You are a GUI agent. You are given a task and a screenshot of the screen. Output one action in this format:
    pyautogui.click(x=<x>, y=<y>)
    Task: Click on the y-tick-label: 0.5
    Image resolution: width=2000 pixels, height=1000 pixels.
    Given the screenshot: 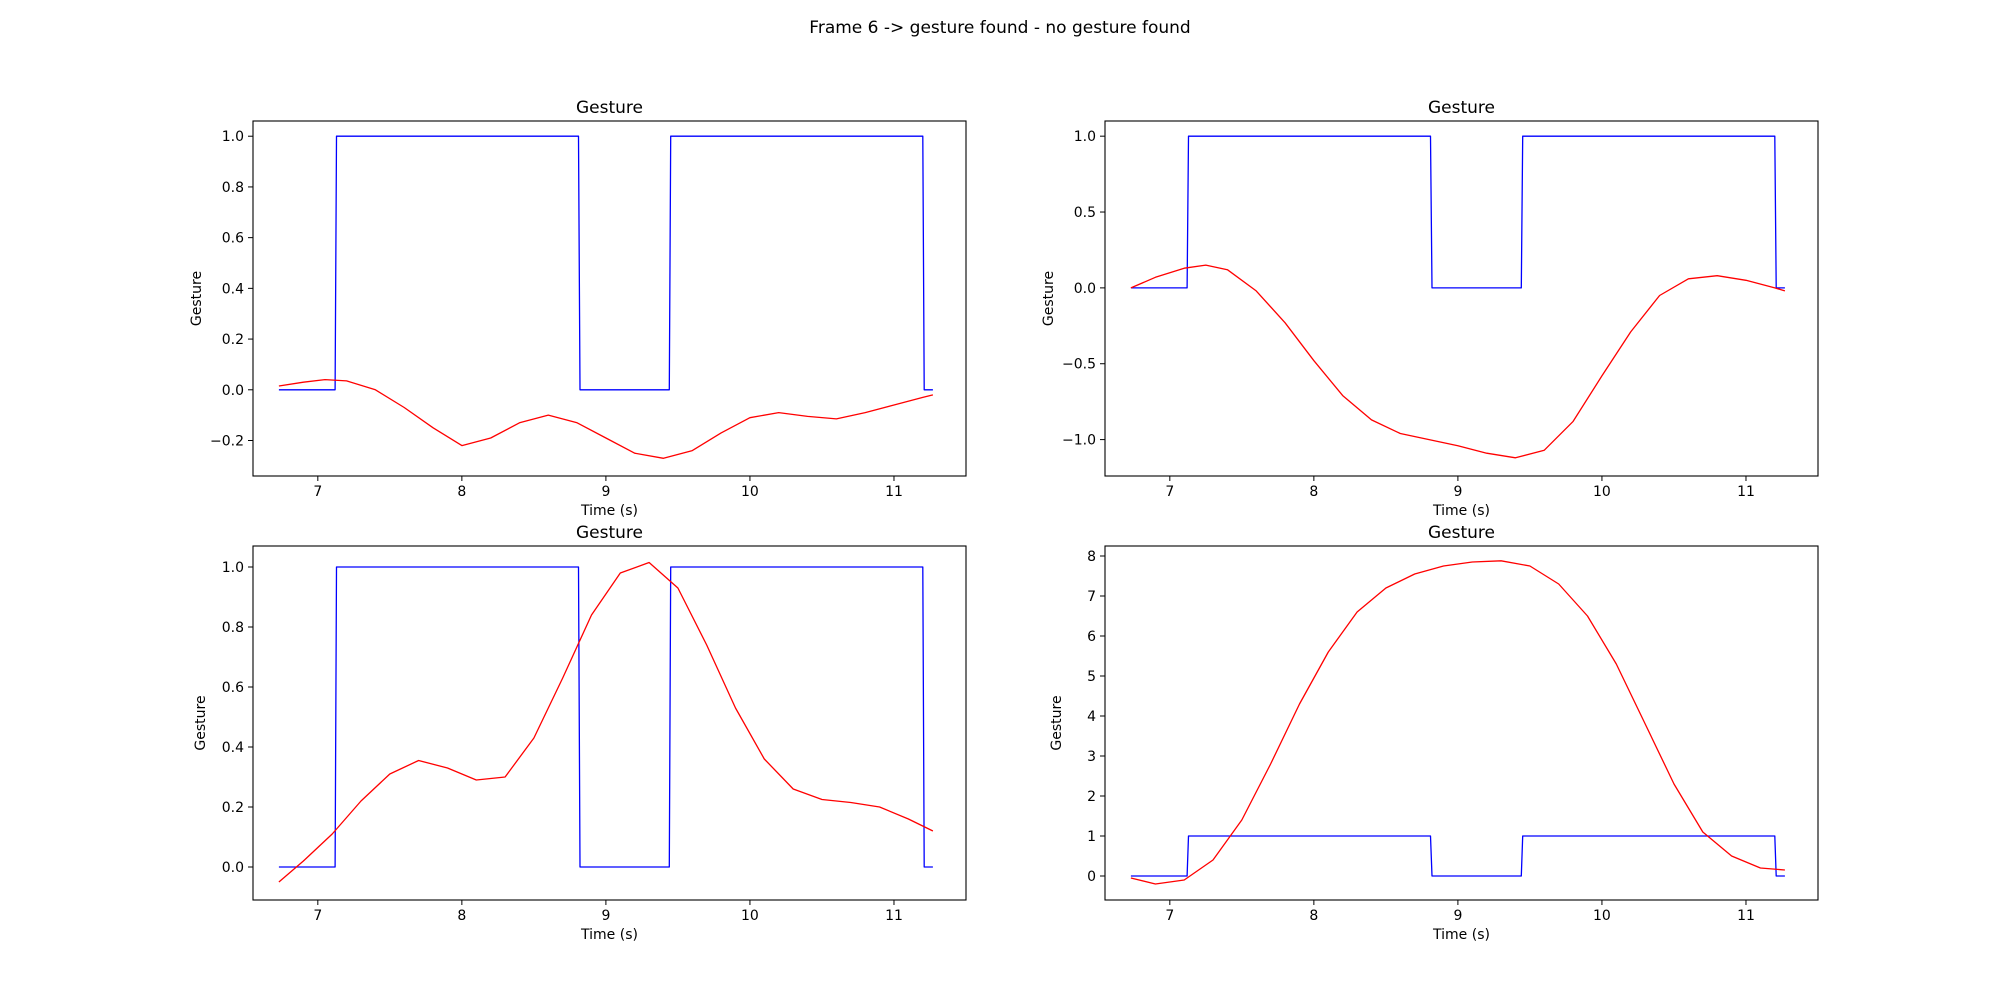 What is the action you would take?
    pyautogui.click(x=1085, y=213)
    